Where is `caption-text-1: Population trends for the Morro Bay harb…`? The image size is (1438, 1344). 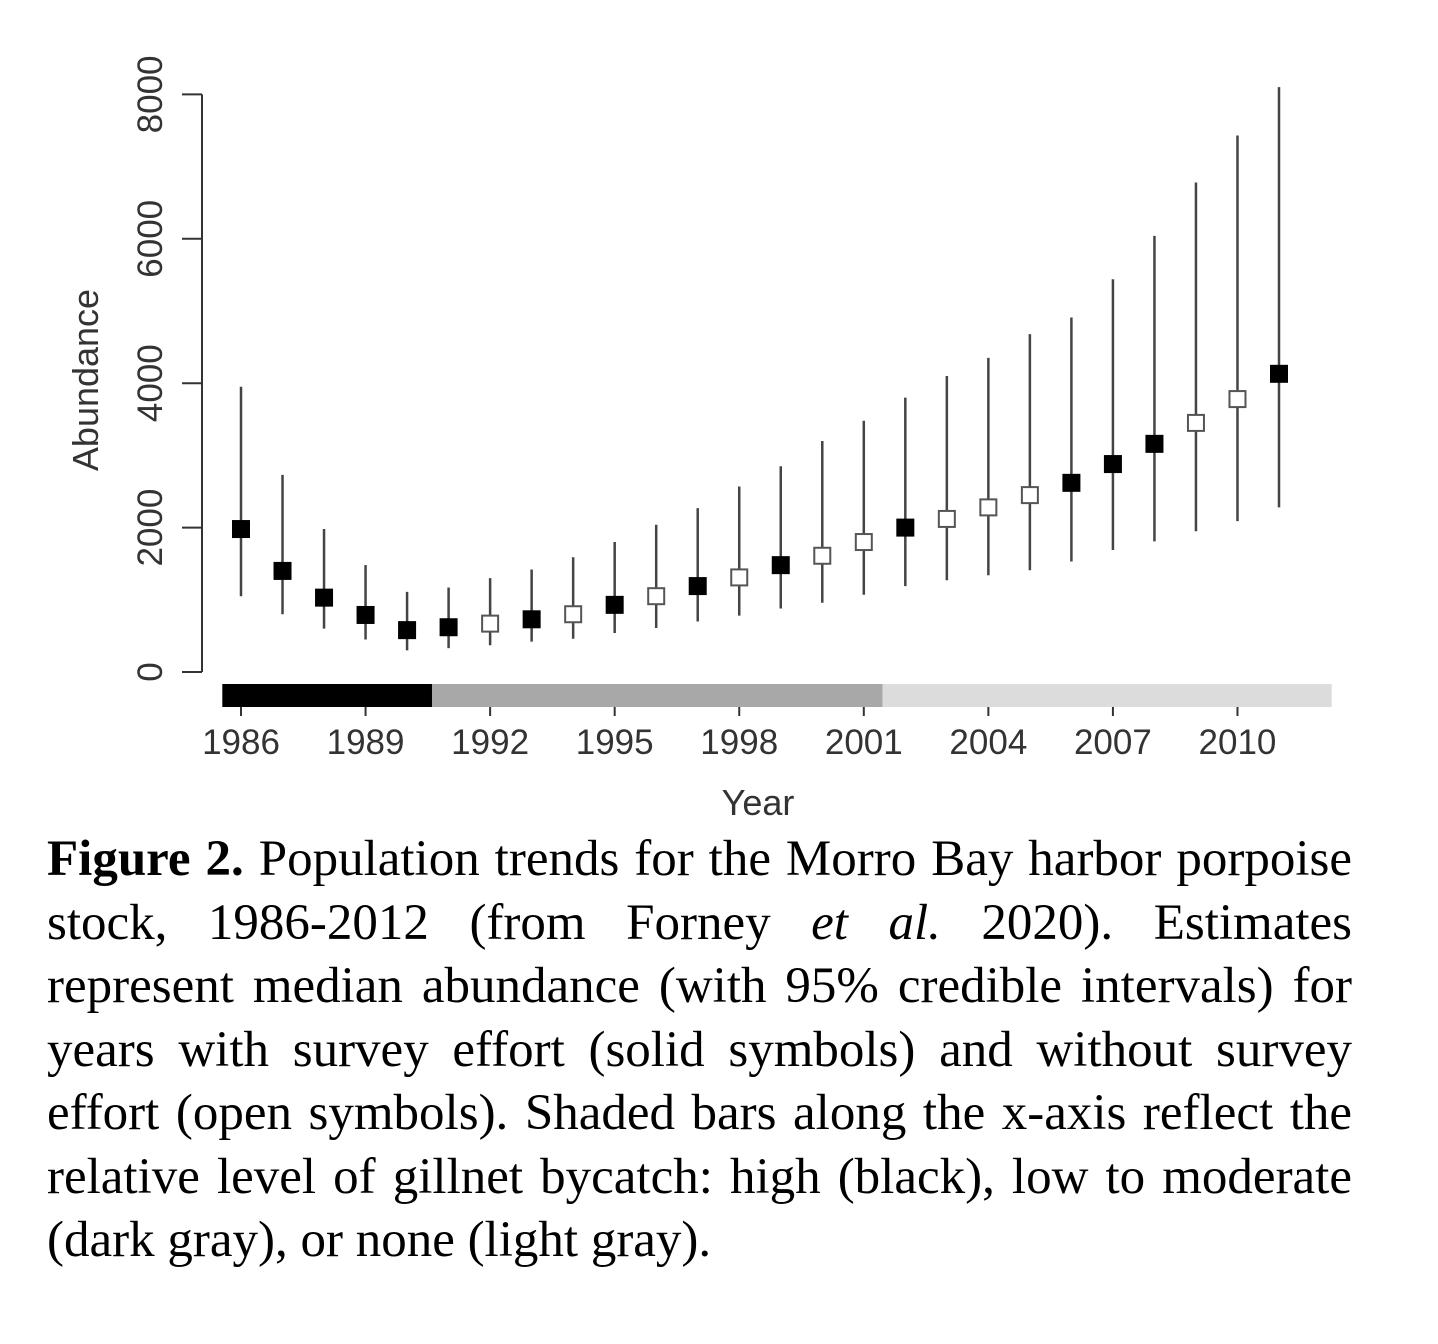 caption-text-1: Population trends for the Morro Bay harb… is located at coordinates (699, 891).